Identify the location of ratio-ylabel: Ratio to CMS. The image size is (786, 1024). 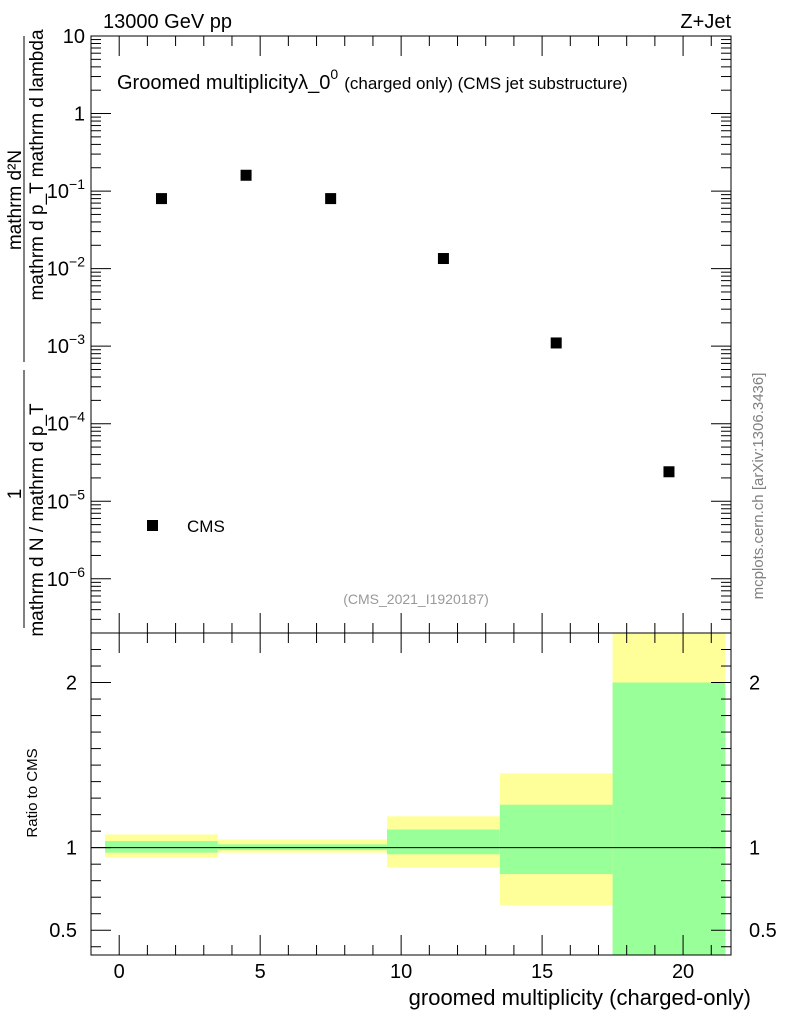
(32, 792).